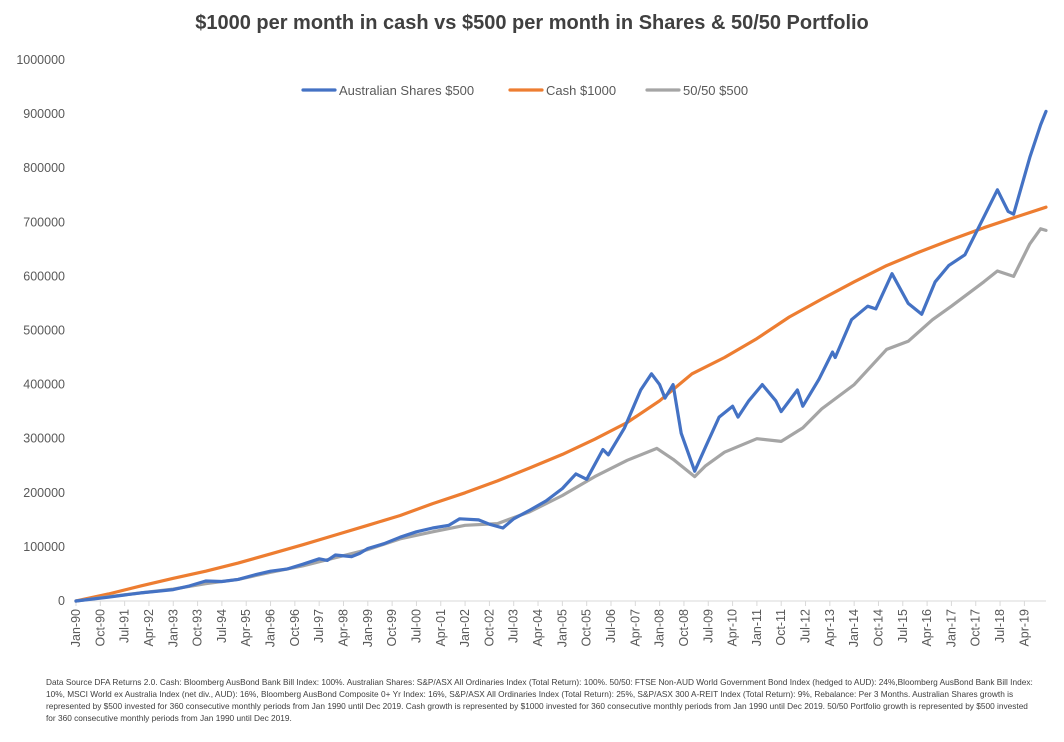 The width and height of the screenshot is (1064, 742). Describe the element at coordinates (830, 628) in the screenshot. I see `x-tick-label: Apr-13` at that location.